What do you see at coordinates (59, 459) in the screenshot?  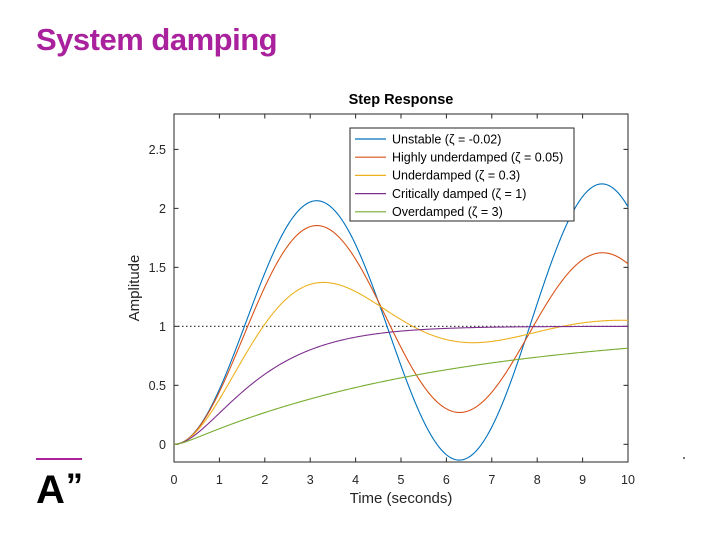 I see `accent-rule` at bounding box center [59, 459].